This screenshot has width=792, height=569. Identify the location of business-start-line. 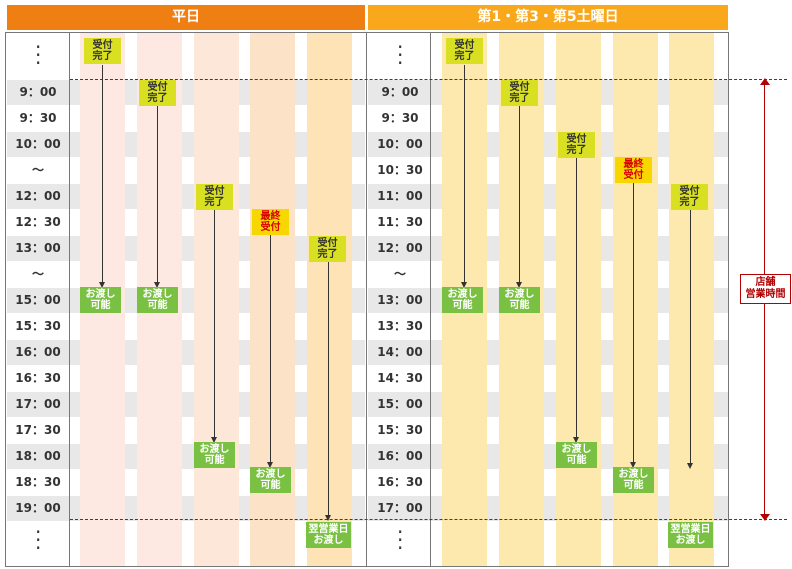
(428, 79).